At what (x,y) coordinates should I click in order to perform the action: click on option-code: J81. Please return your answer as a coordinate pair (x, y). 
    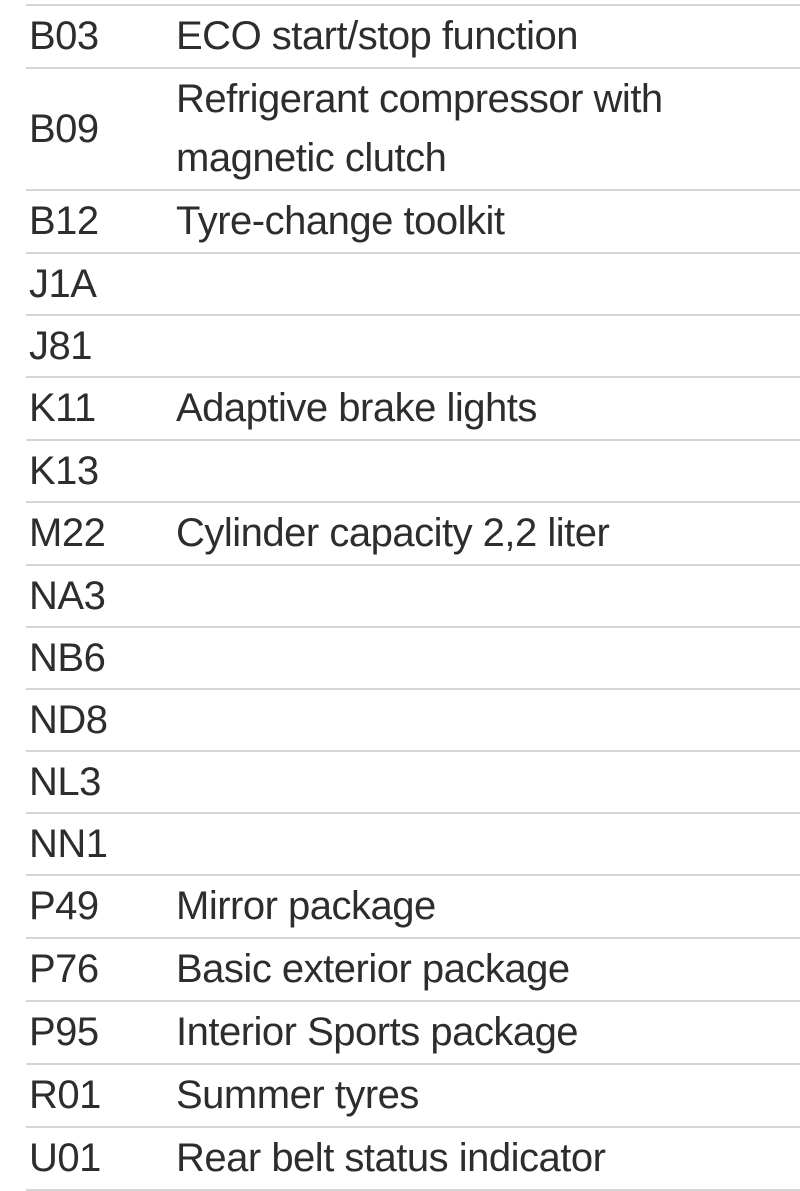
    Looking at the image, I should click on (61, 345).